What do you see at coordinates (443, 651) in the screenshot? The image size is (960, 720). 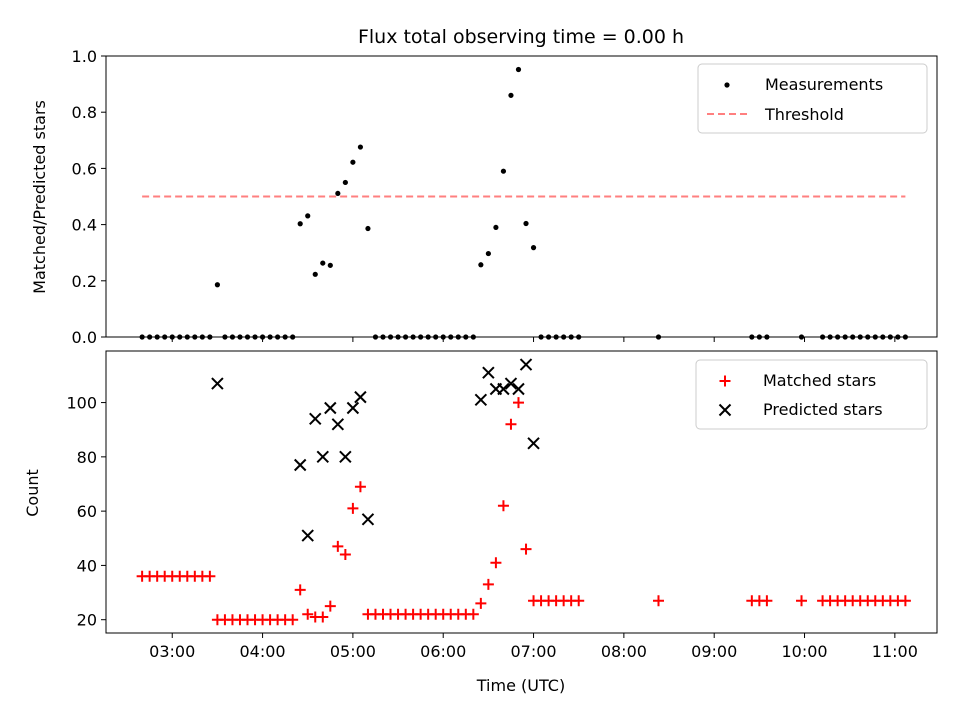 I see `bottom-x-tick-label: 06:00` at bounding box center [443, 651].